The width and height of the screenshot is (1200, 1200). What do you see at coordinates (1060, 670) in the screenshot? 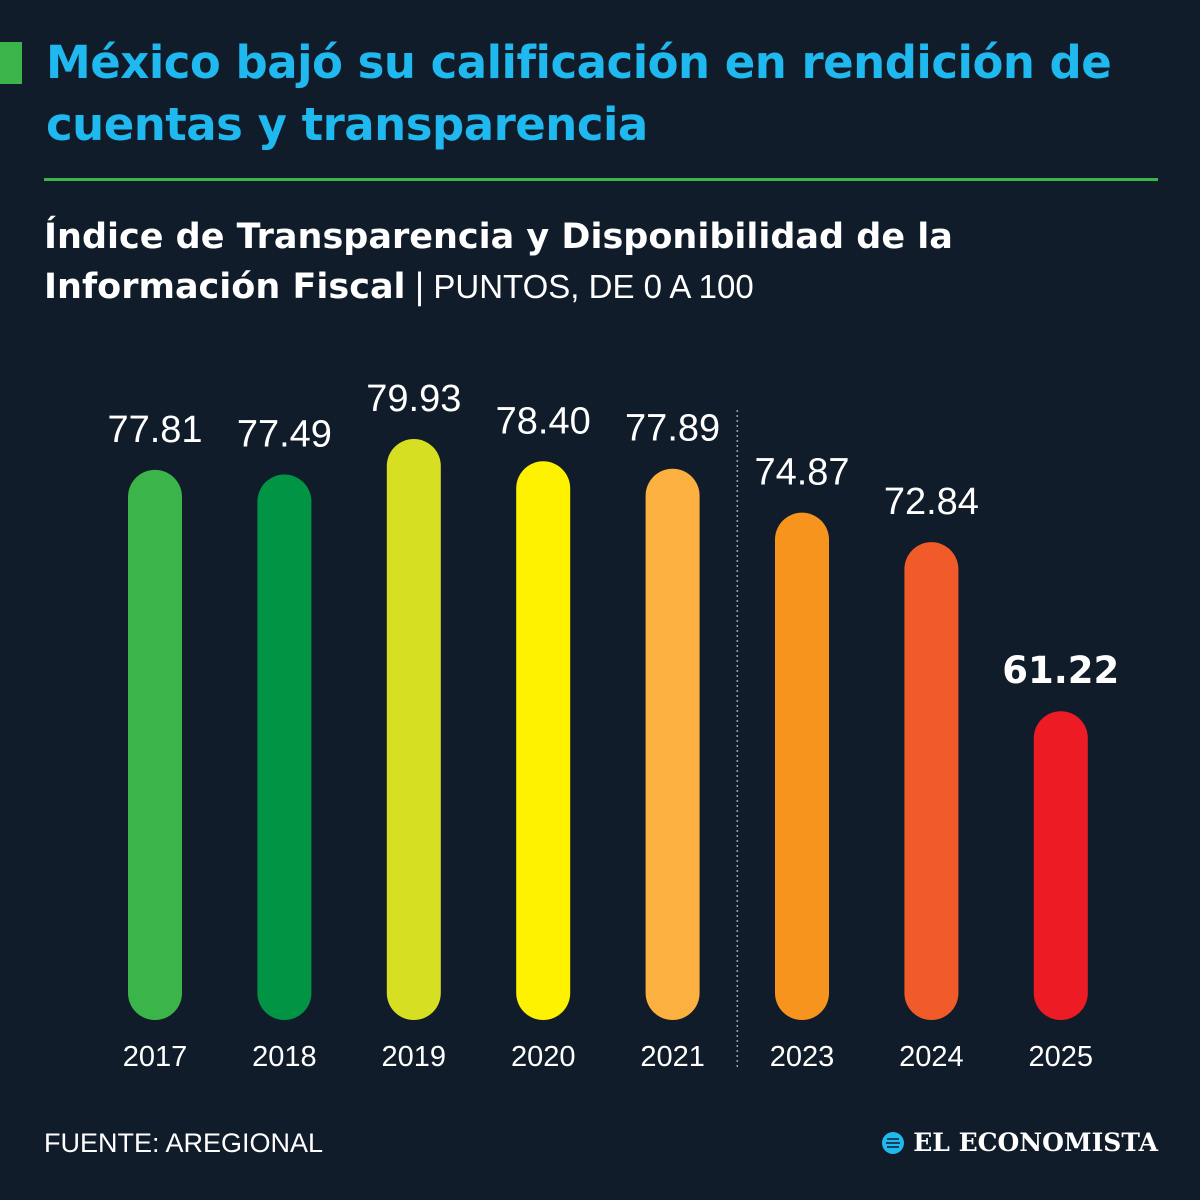
I see `value-label-2025: 61.22` at bounding box center [1060, 670].